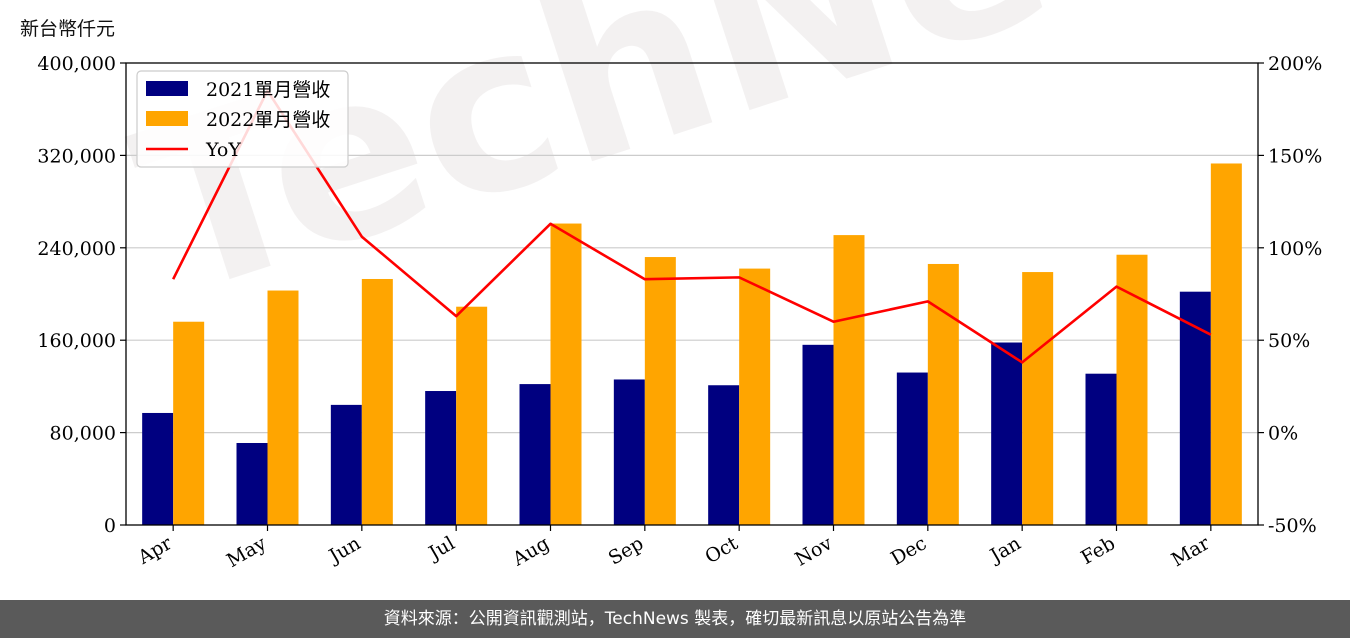 This screenshot has height=638, width=1350. Describe the element at coordinates (629, 452) in the screenshot. I see `bar-2021-sep` at that location.